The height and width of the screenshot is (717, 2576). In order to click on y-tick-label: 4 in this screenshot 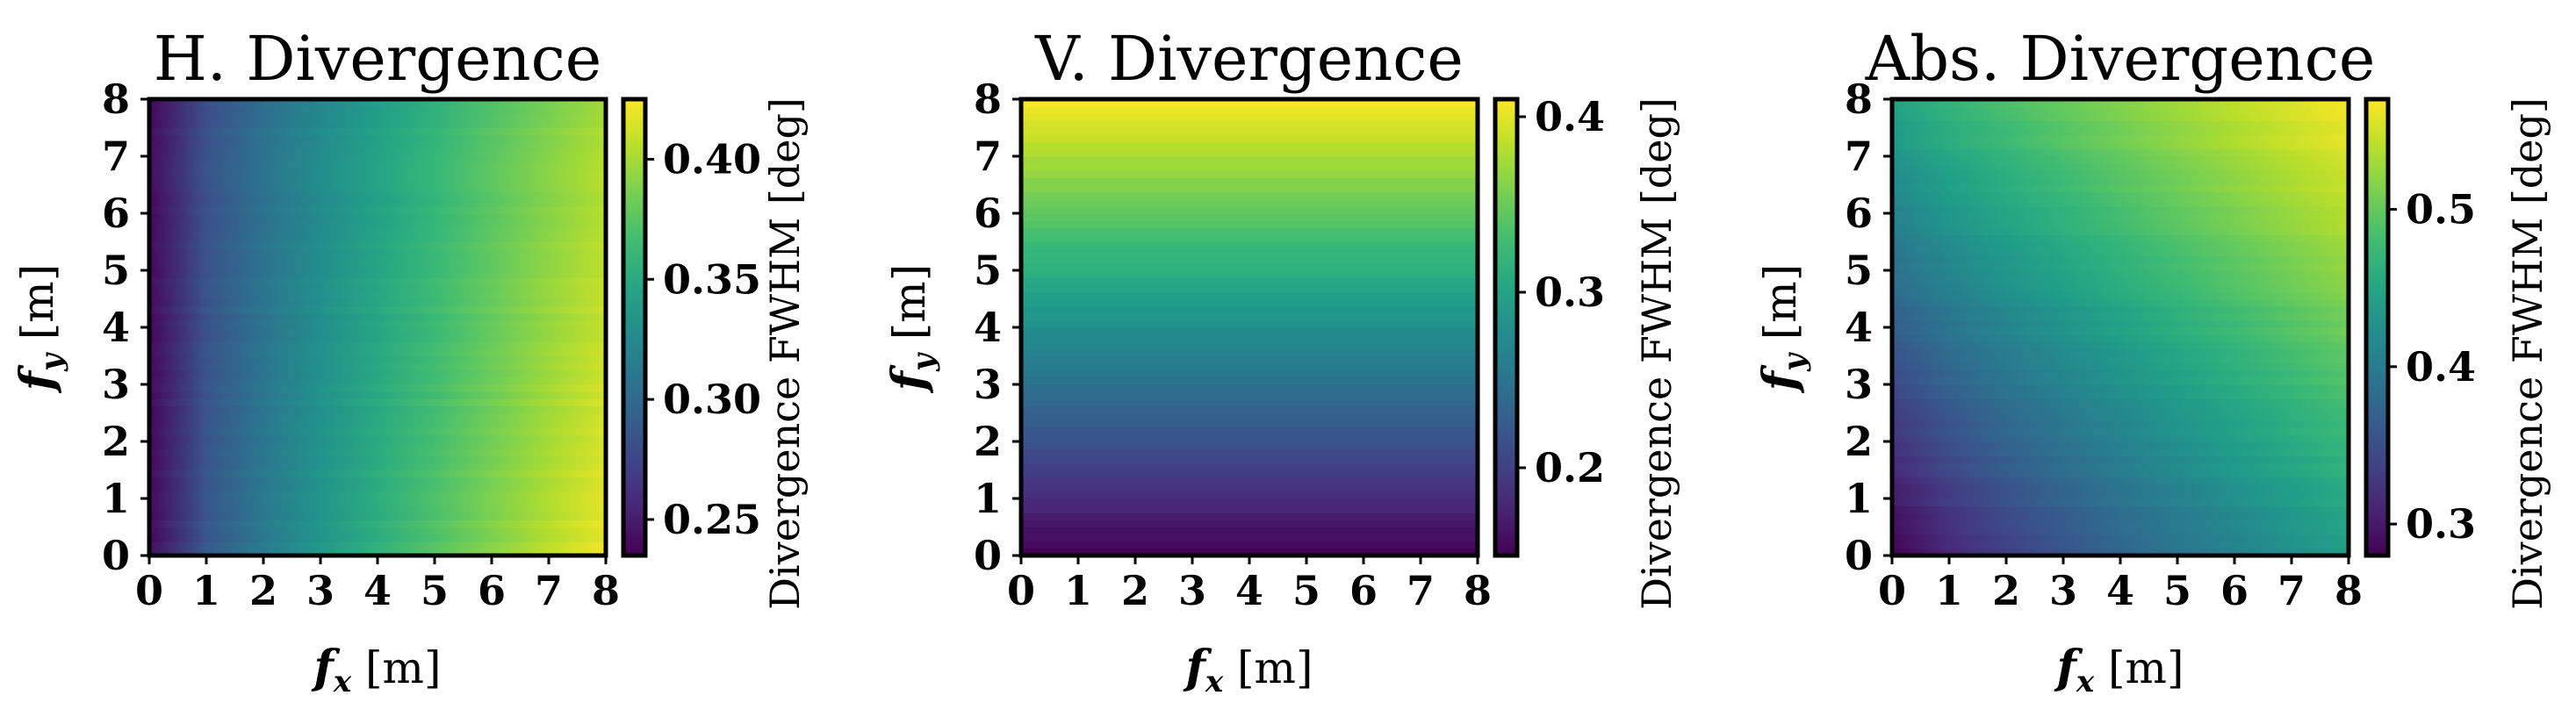, I will do `click(1859, 327)`.